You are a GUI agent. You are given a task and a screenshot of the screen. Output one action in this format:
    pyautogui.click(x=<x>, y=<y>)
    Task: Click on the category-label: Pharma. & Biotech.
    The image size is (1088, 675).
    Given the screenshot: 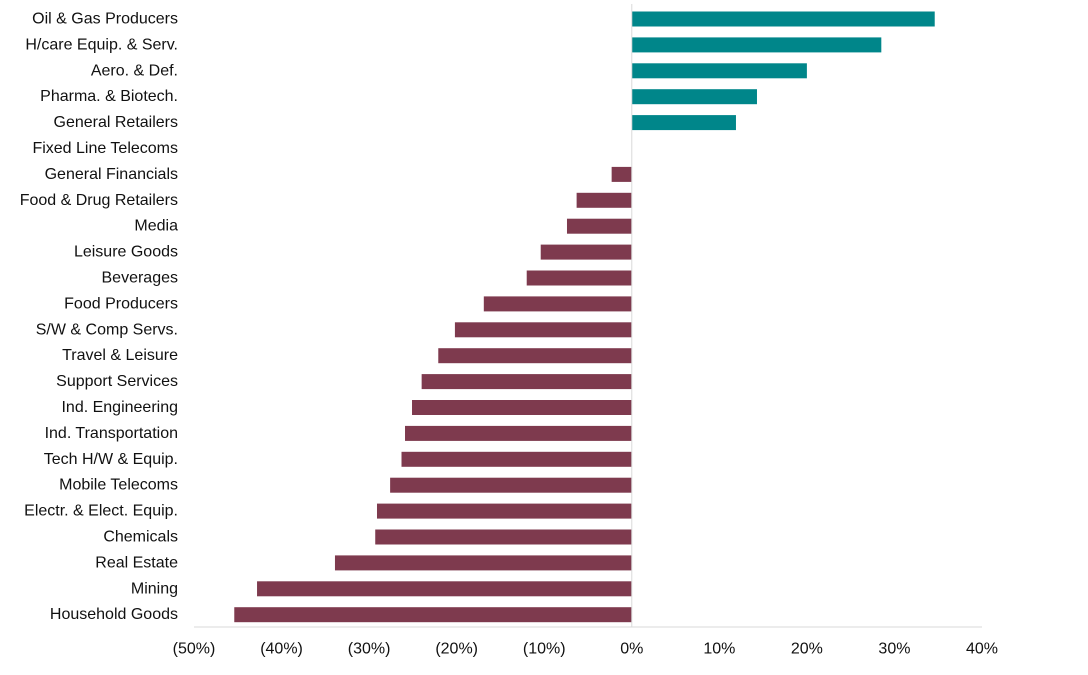 What is the action you would take?
    pyautogui.click(x=109, y=96)
    